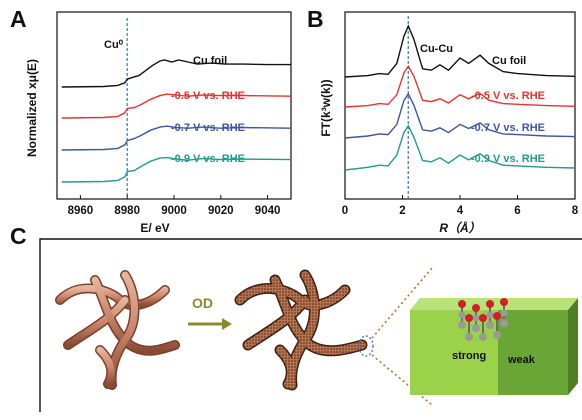 The width and height of the screenshot is (582, 420). I want to click on panel-b-x-ticks: 0 2 4 6 8, so click(460, 206).